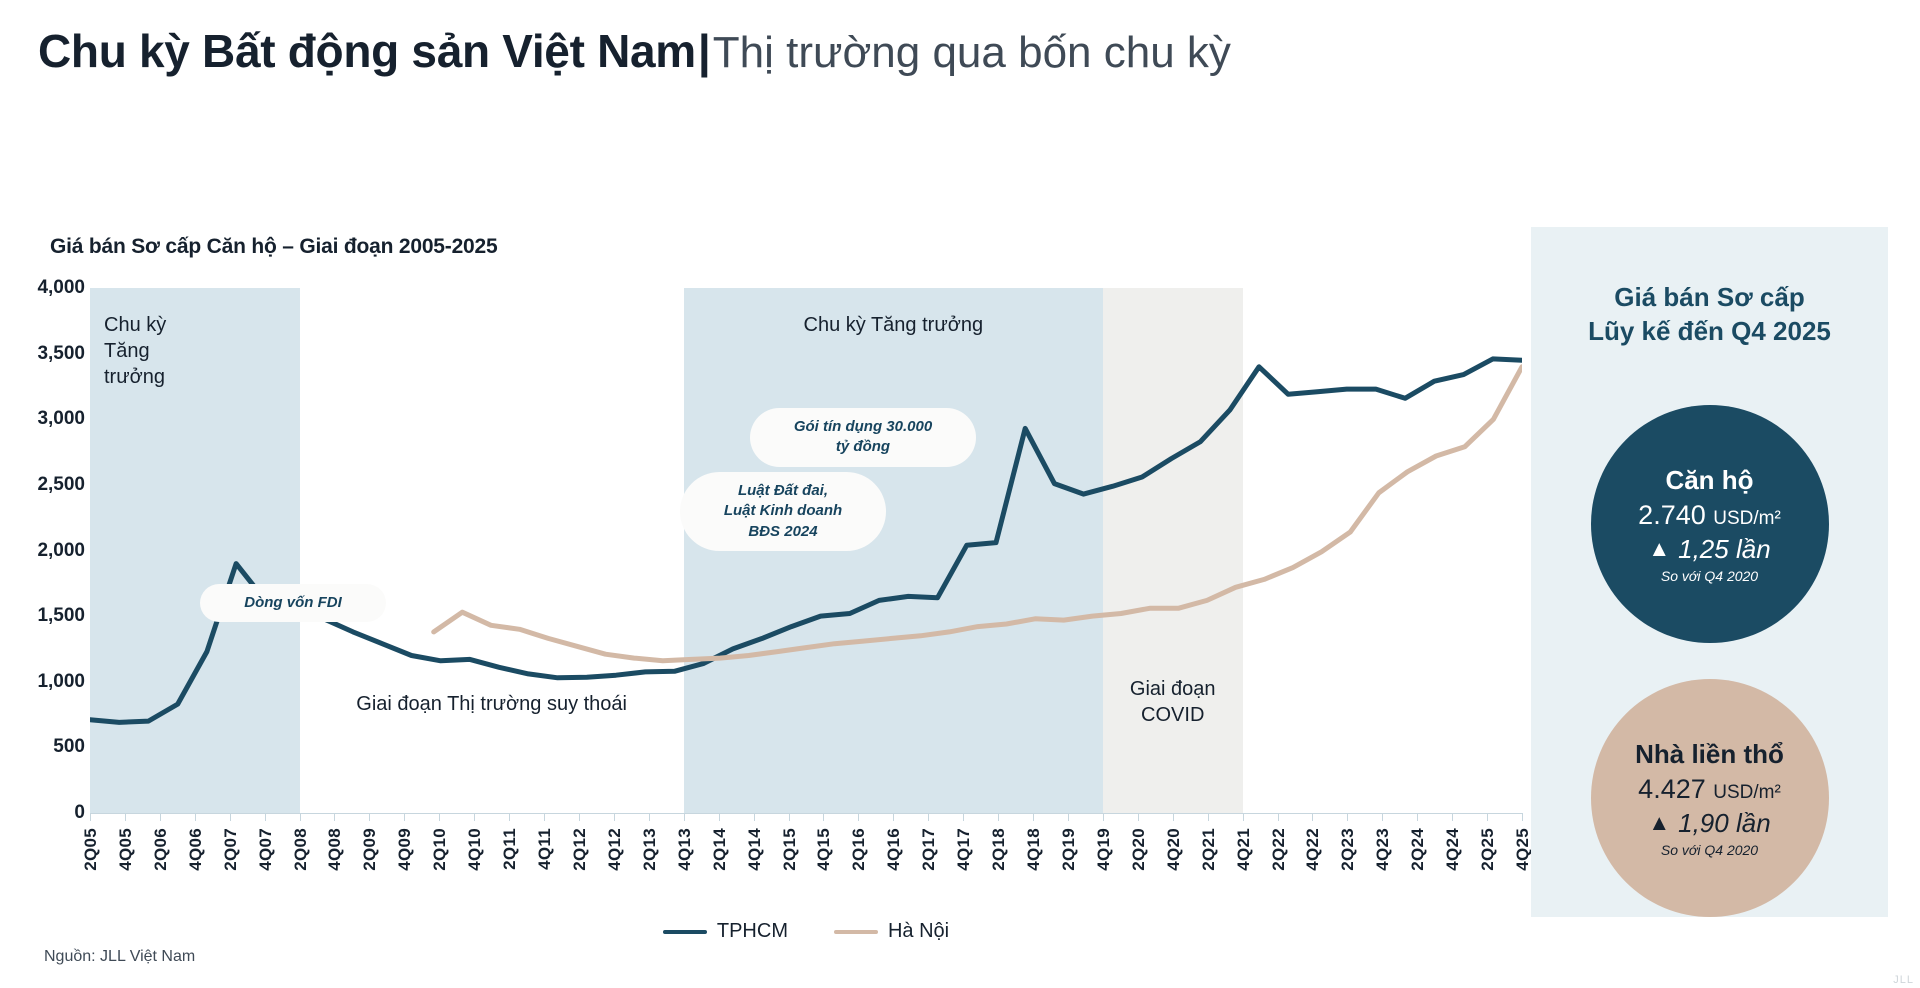 The height and width of the screenshot is (988, 1920). I want to click on x-axis-tick-label: 4Q22, so click(1313, 849).